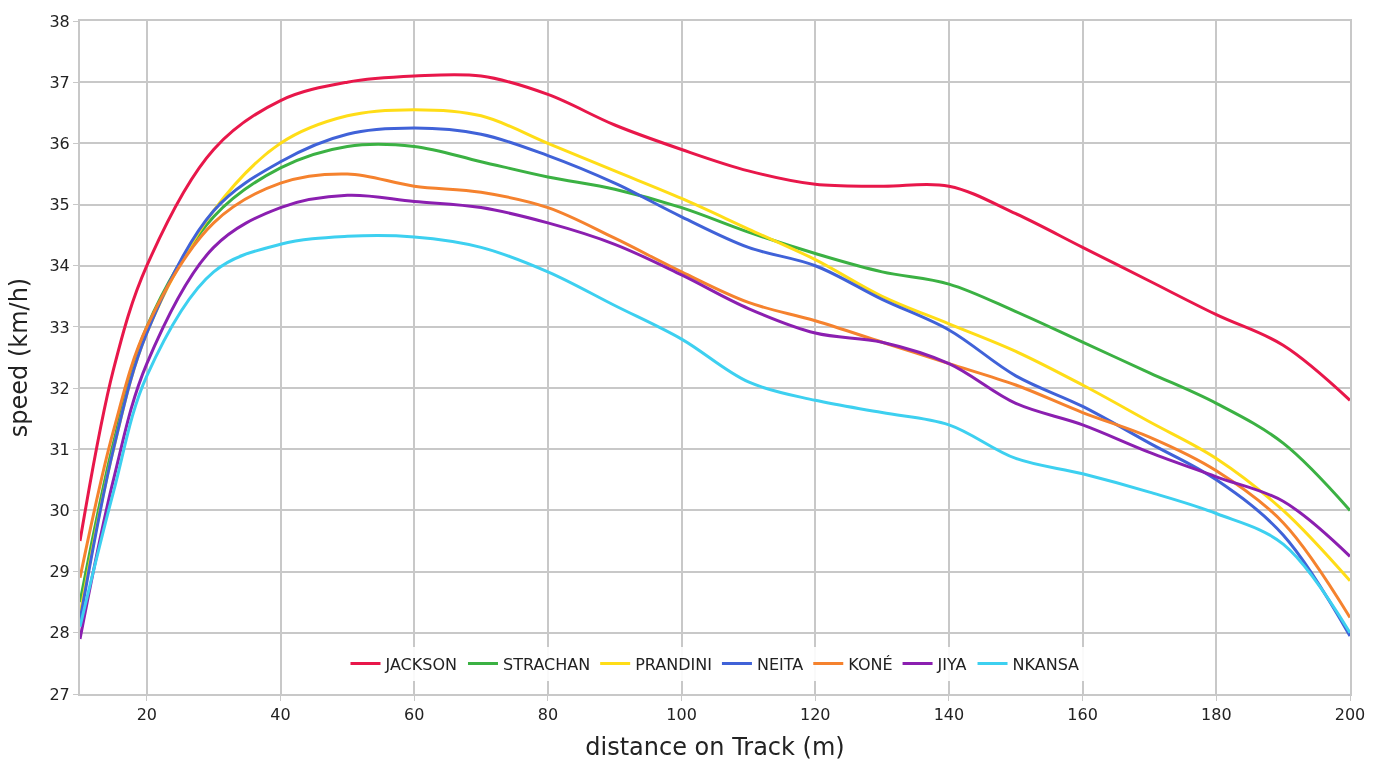 The width and height of the screenshot is (1380, 768). I want to click on legend-label: STRACHAN, so click(546, 664).